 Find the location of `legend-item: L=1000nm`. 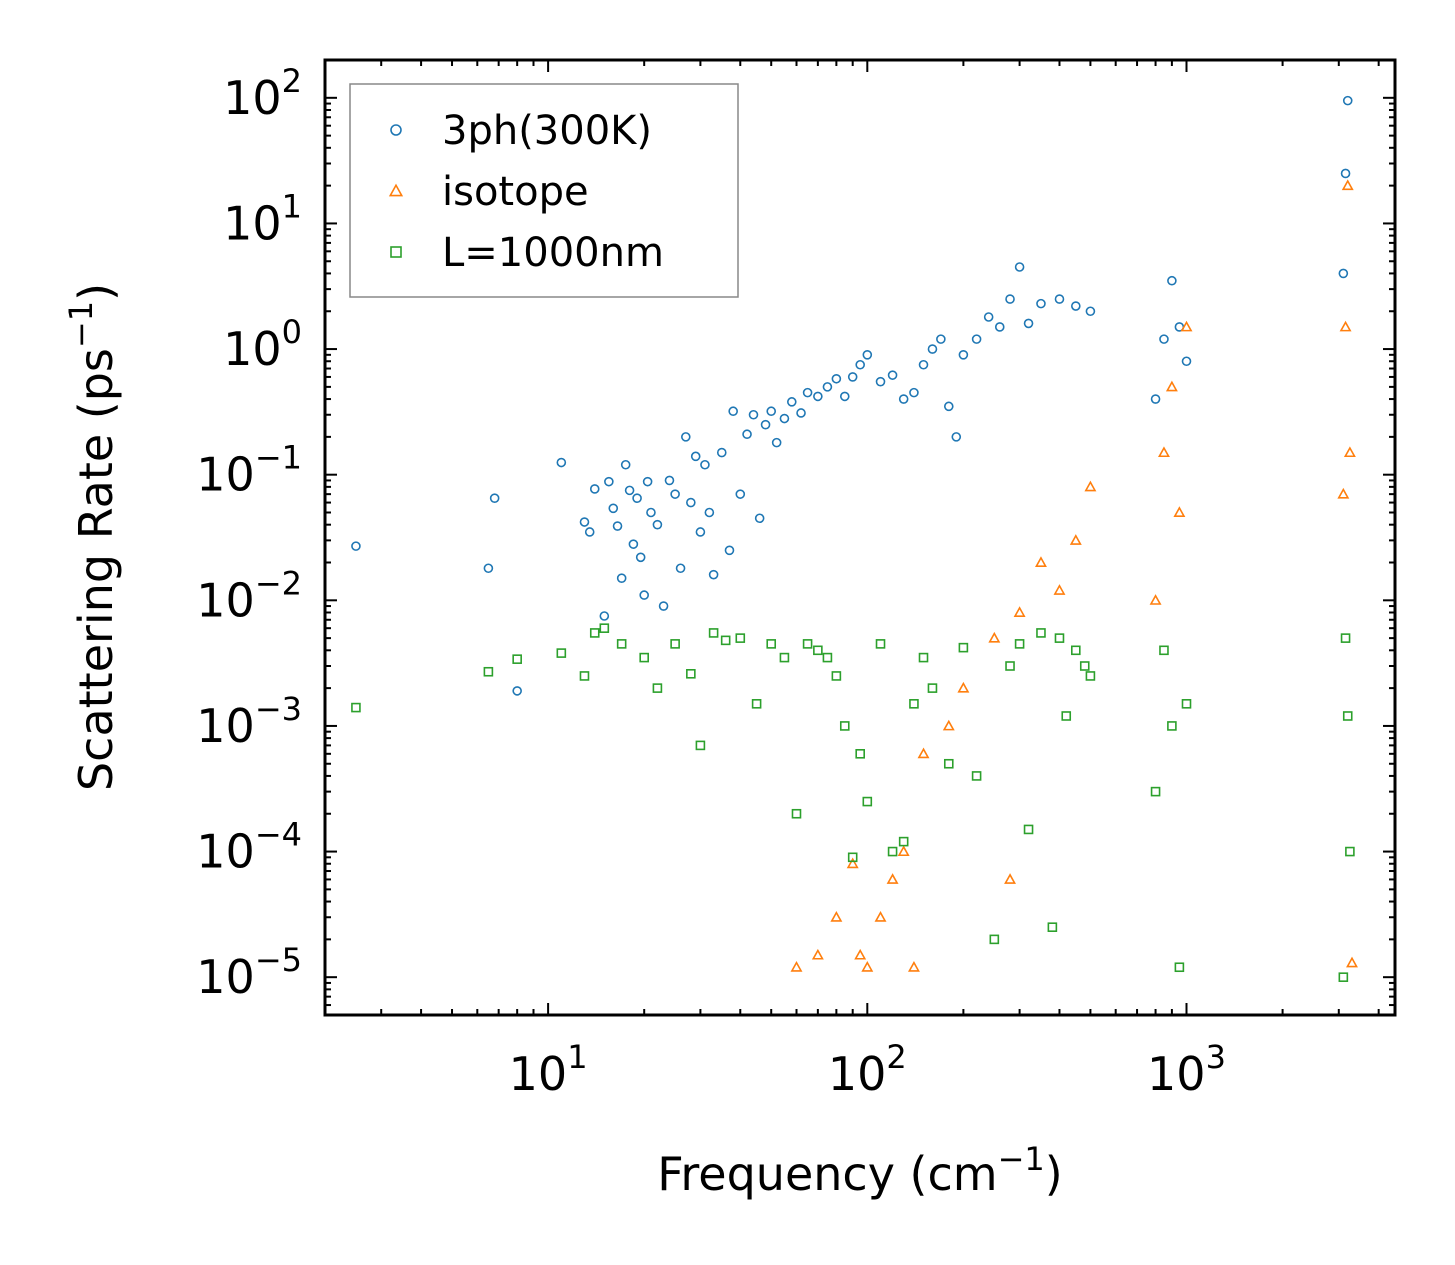

legend-item: L=1000nm is located at coordinates (527, 253).